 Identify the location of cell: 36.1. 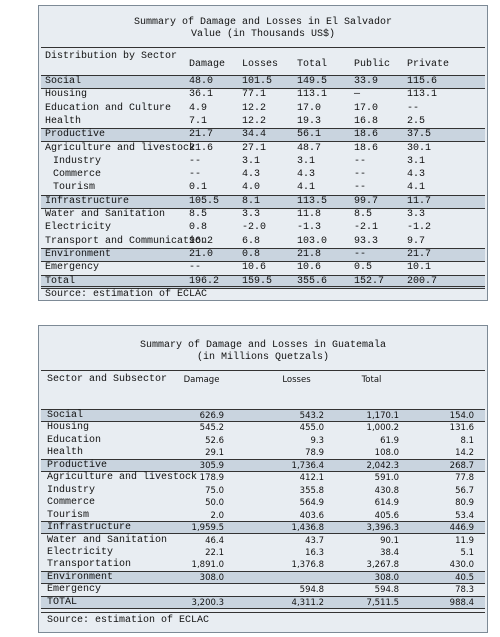
(201, 95).